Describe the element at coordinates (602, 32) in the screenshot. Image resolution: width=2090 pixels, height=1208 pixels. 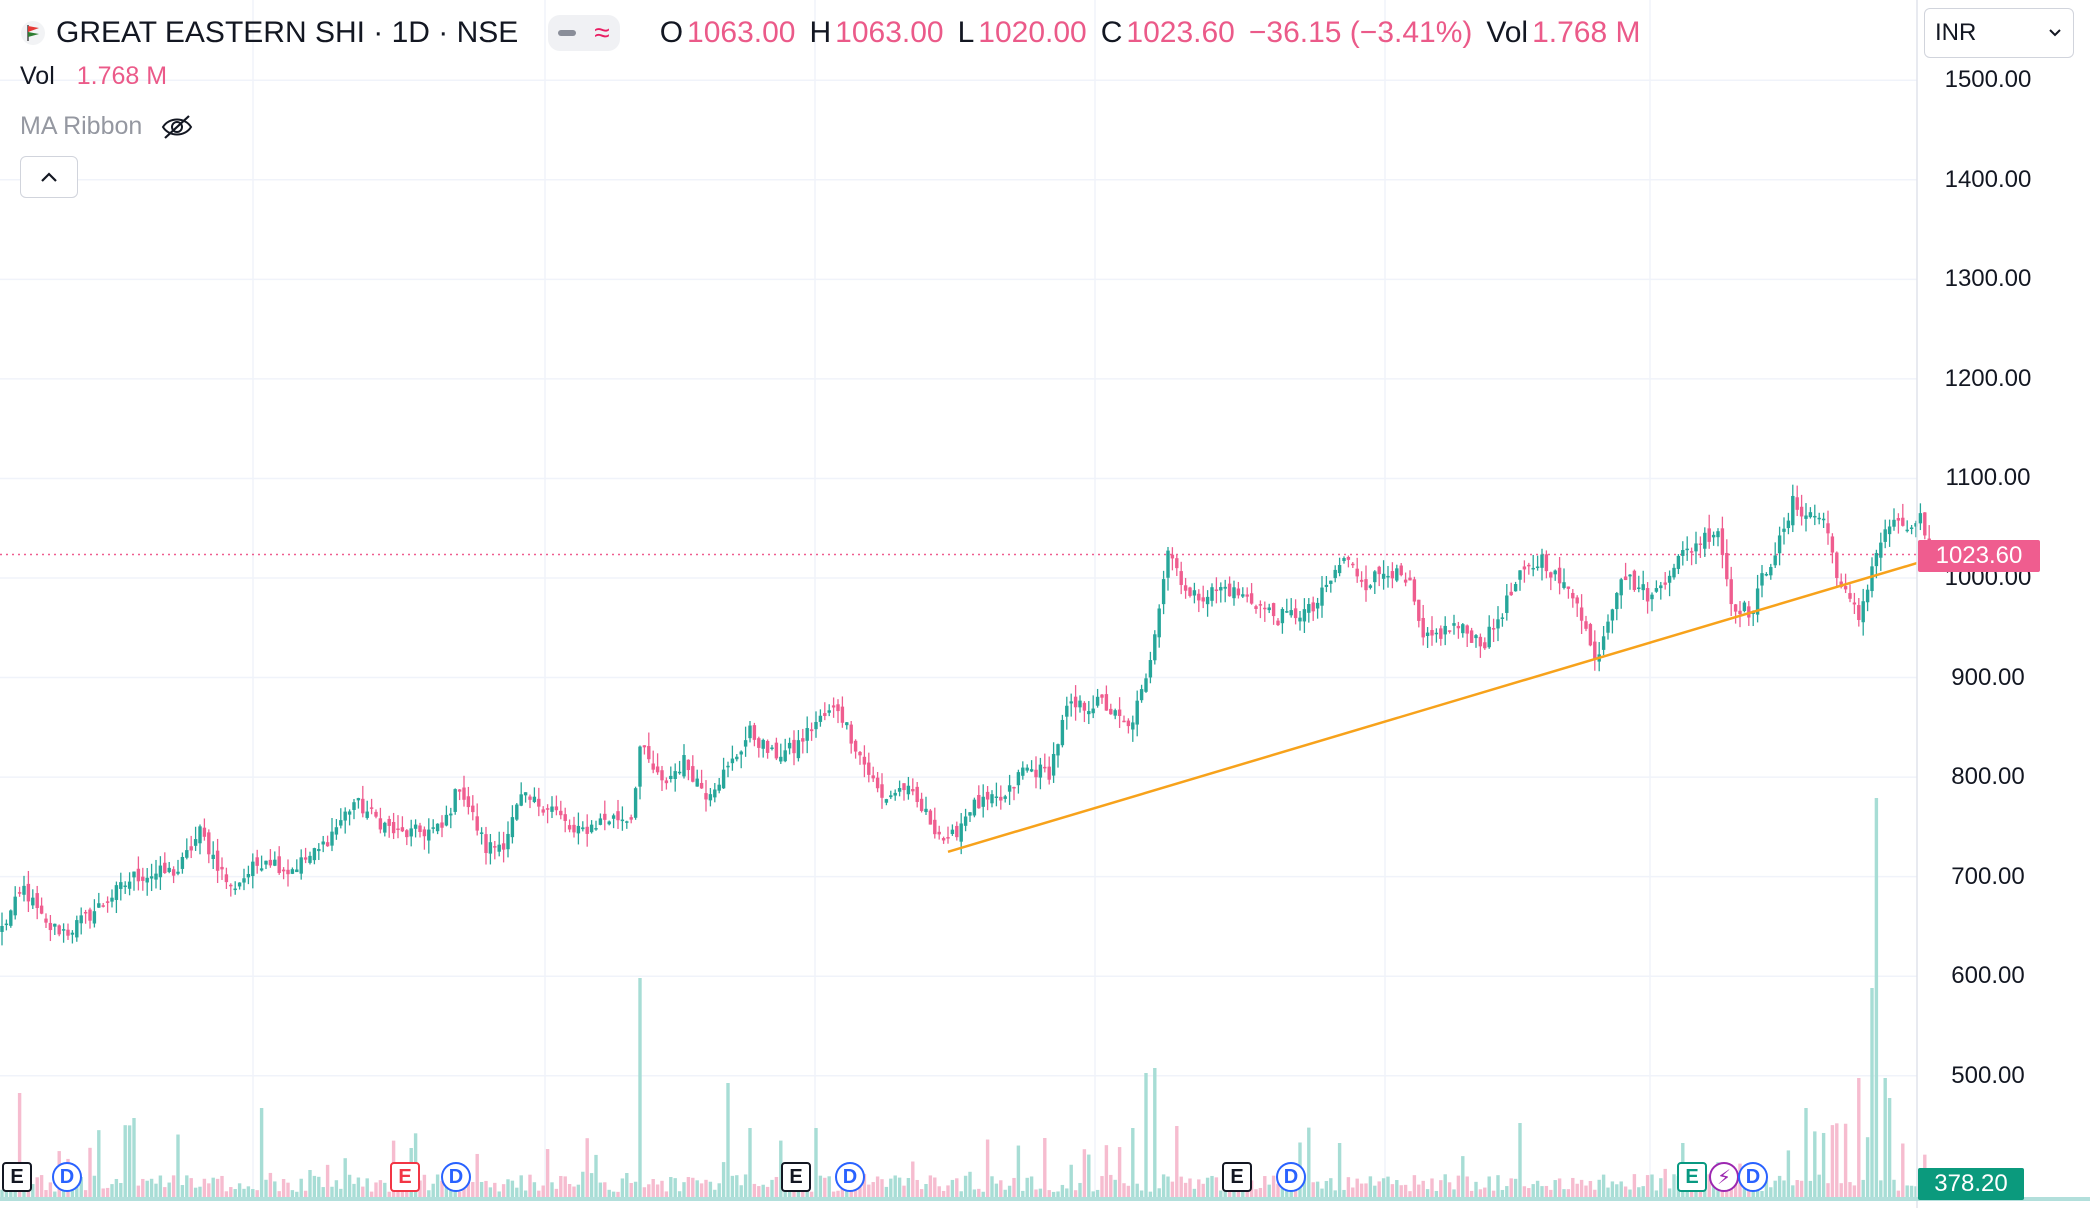
I see `wave-icon: ≈` at that location.